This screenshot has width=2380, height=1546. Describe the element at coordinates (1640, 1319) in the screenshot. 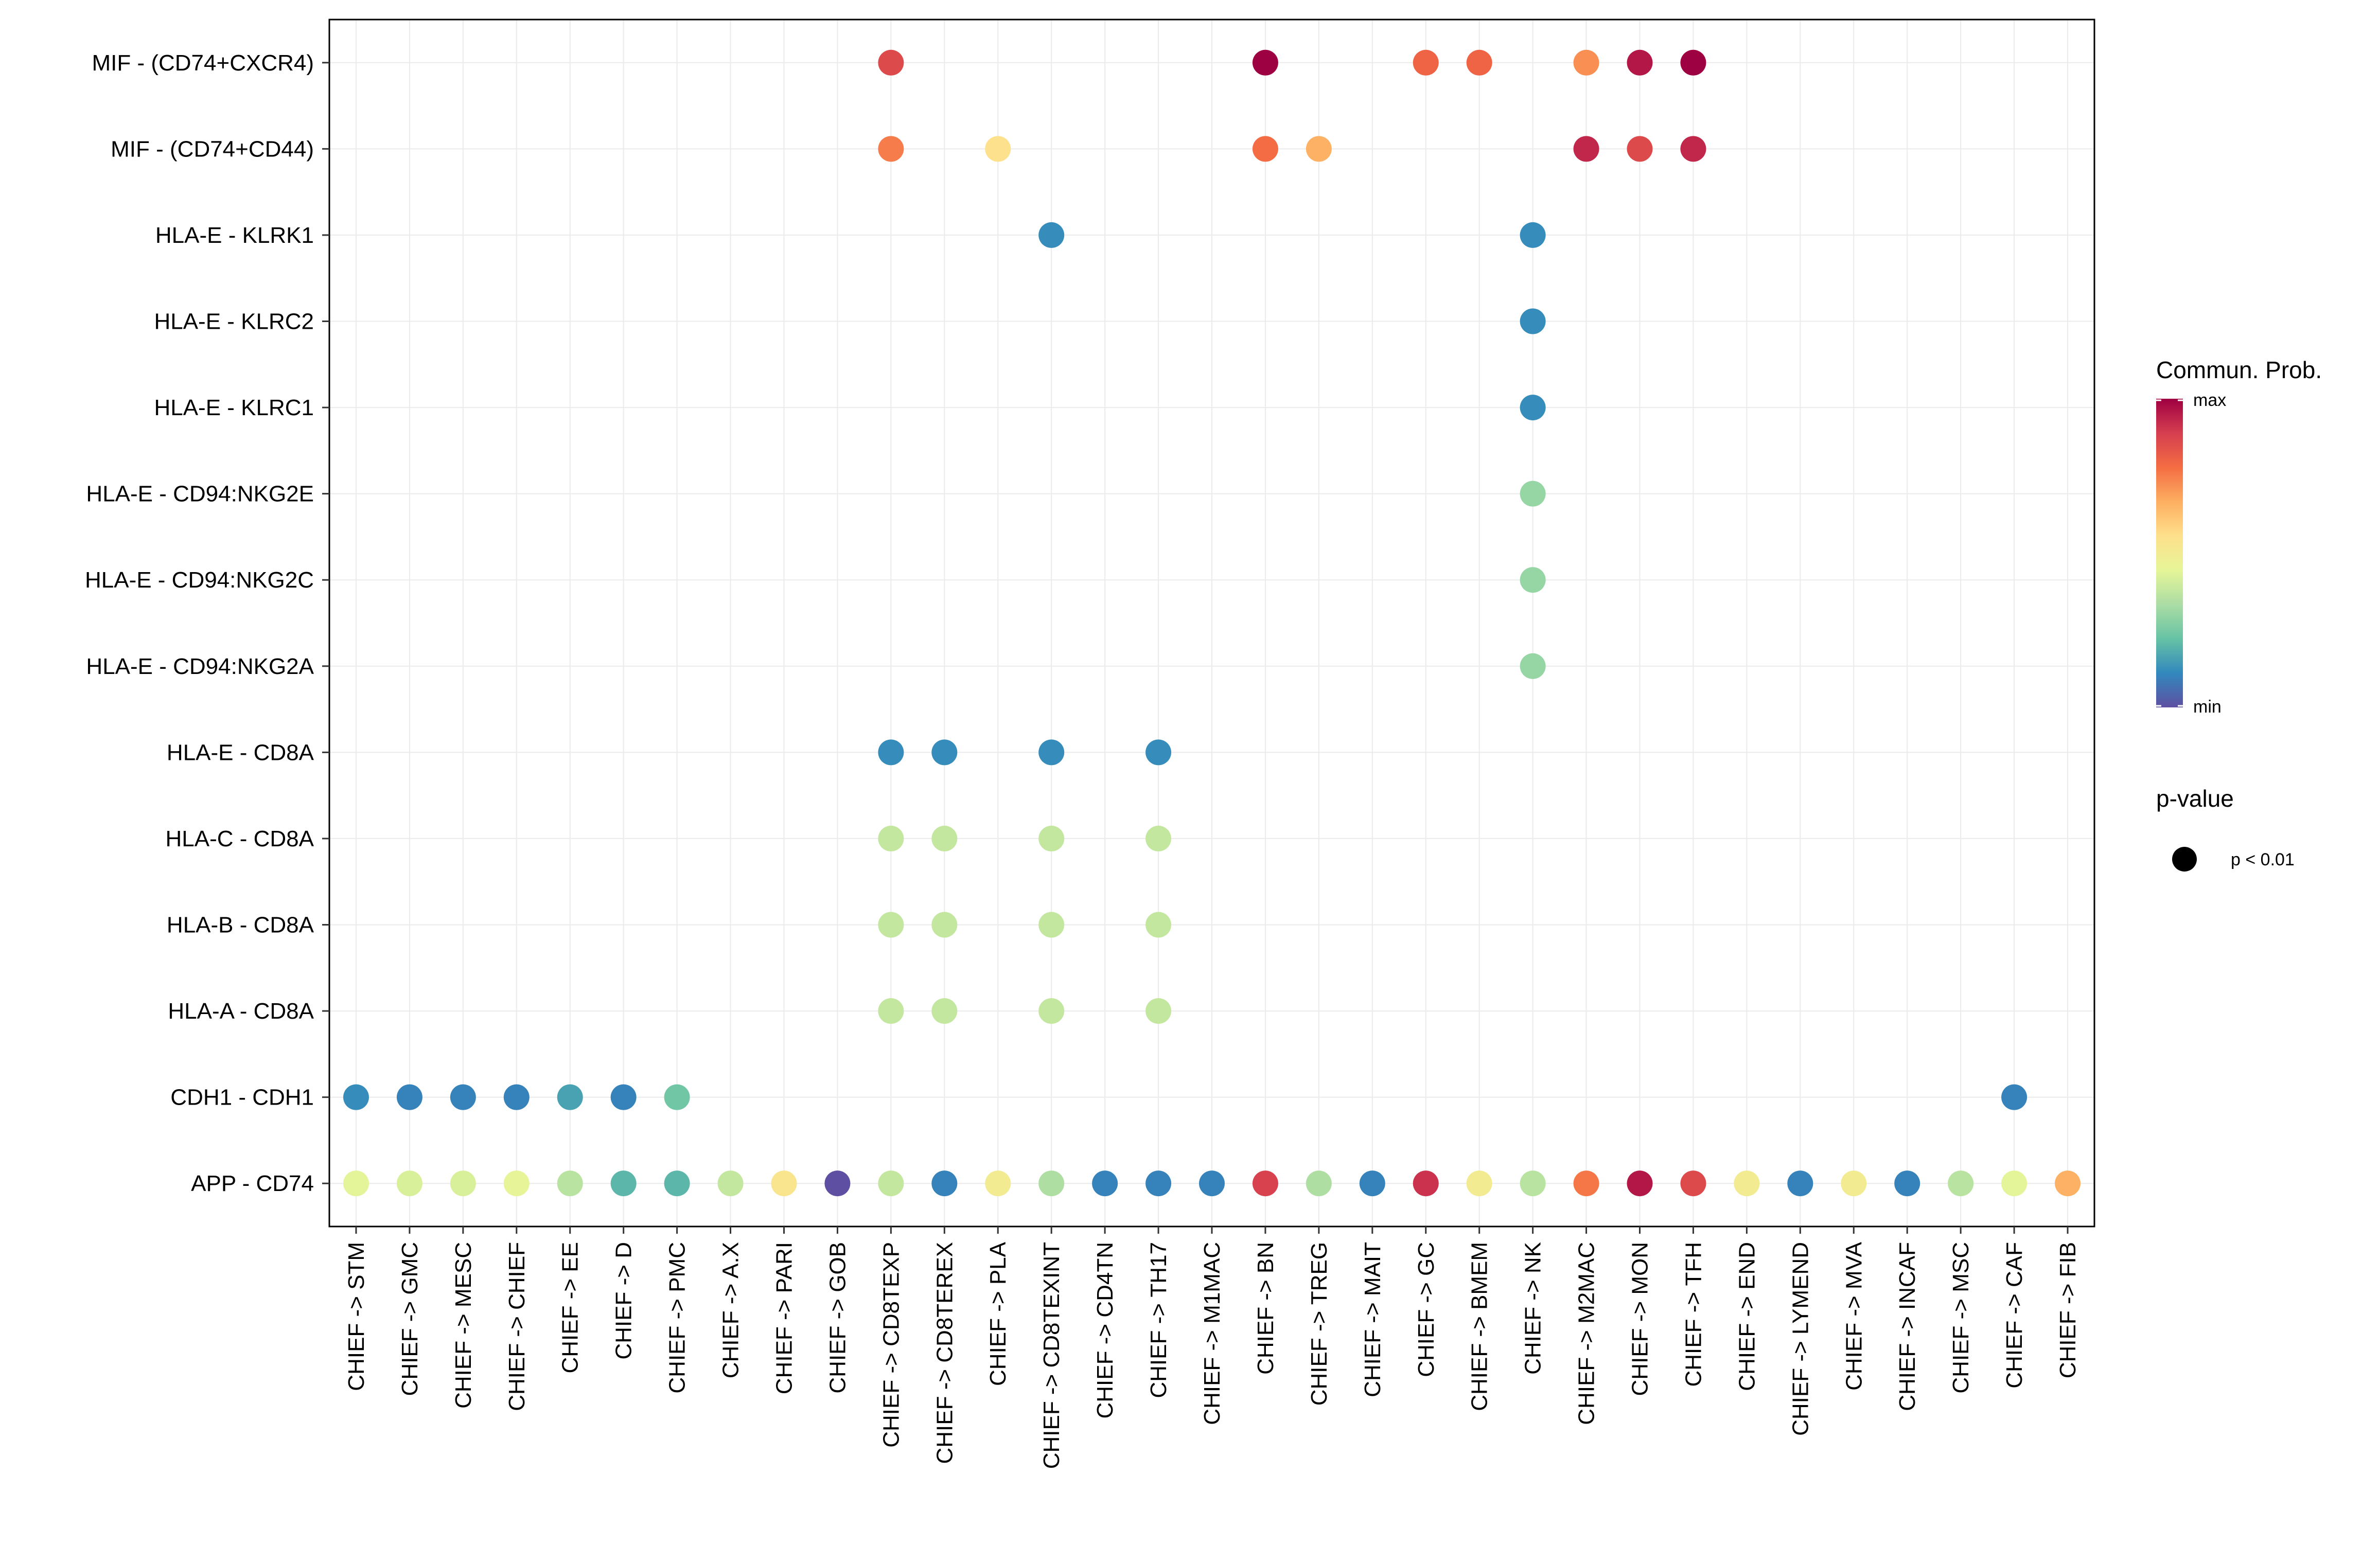

I see `x-axis-label: CHIEF -> MON` at that location.